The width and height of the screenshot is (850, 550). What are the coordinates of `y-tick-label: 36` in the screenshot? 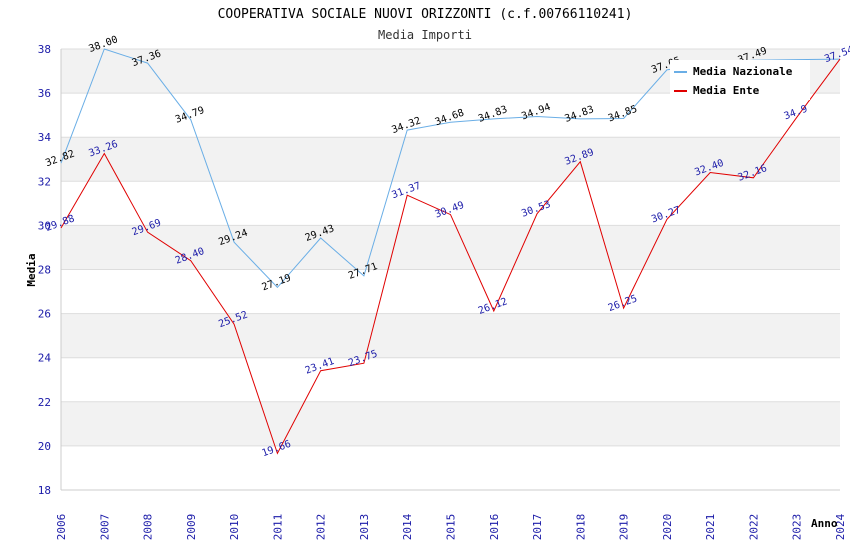 It's located at (44, 93).